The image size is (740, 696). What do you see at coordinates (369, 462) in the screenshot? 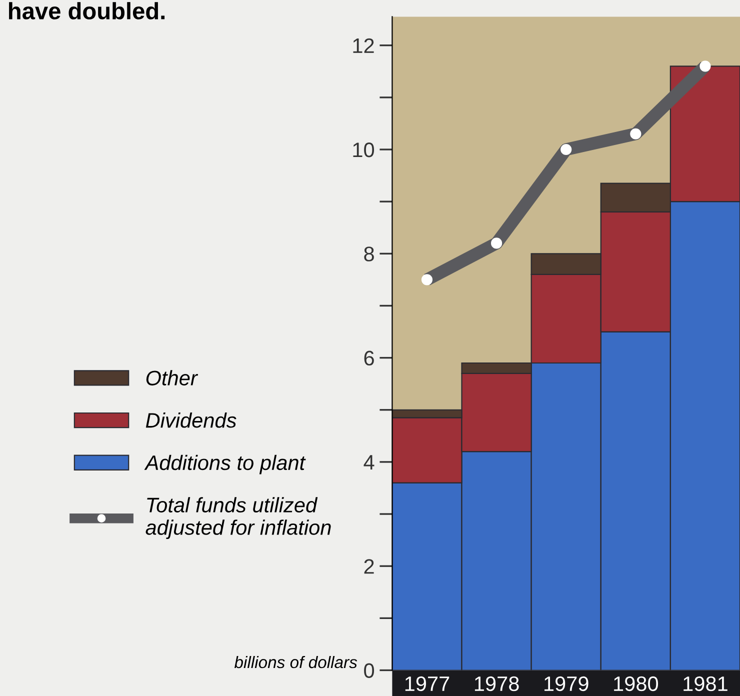
I see `y-tick-label: 4` at bounding box center [369, 462].